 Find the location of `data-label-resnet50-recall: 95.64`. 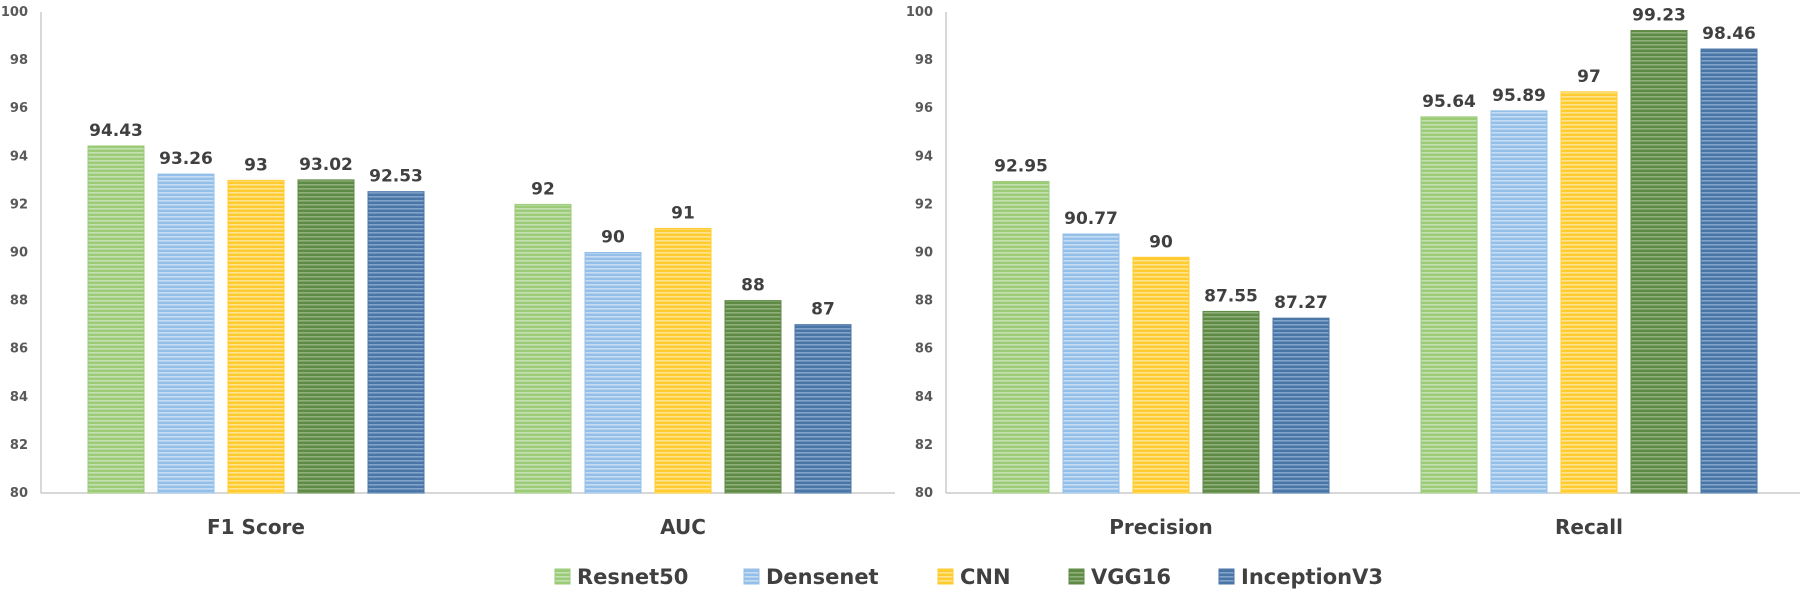

data-label-resnet50-recall: 95.64 is located at coordinates (1449, 102).